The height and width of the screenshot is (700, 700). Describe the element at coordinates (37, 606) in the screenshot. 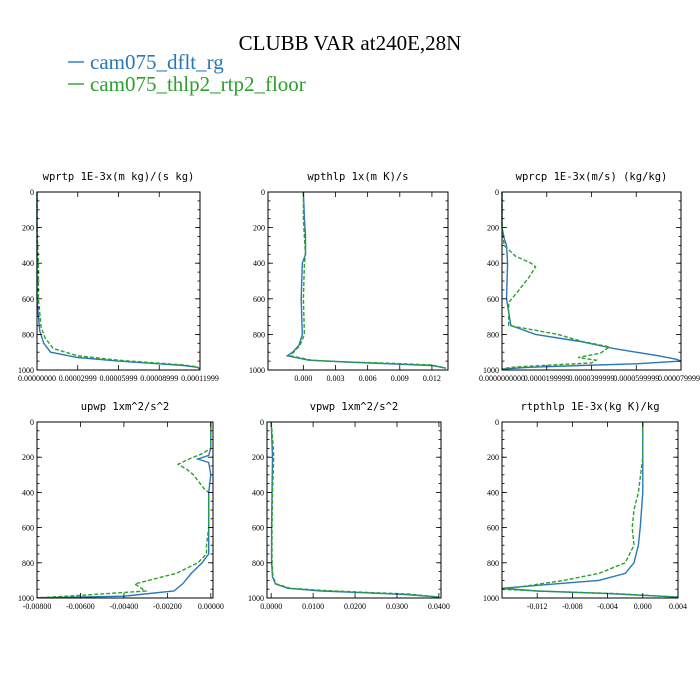

I see `x-tick-label: -0.00800` at that location.